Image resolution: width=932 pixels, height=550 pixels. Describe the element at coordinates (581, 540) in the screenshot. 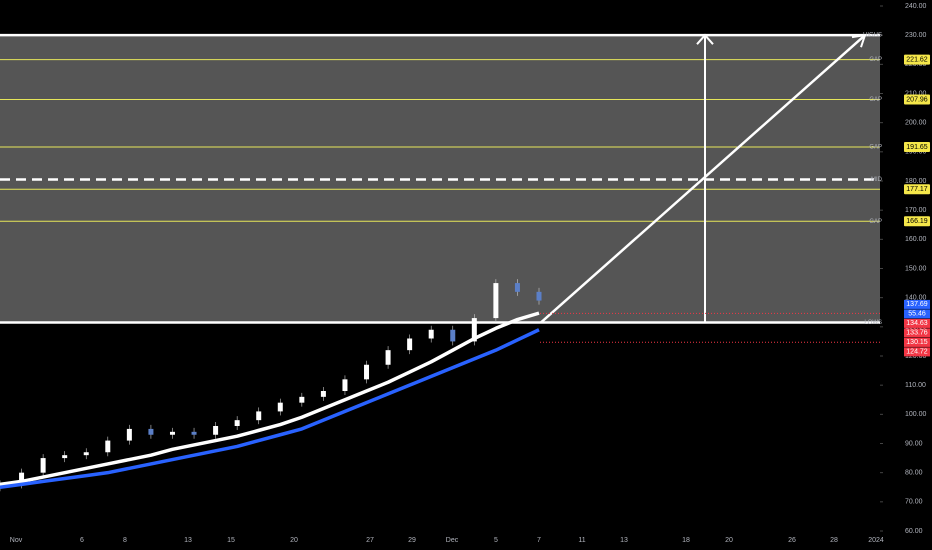

I see `x-tick-label: 11` at that location.